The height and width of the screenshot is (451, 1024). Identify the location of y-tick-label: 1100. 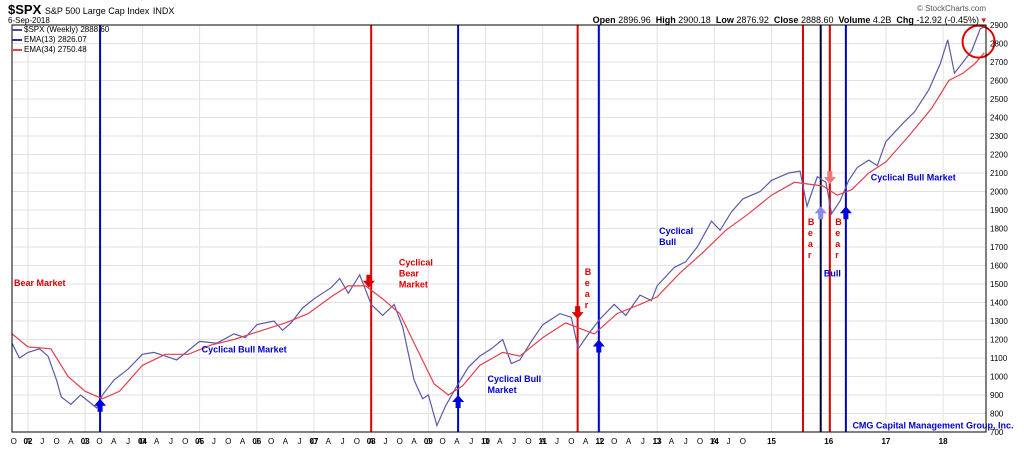
(999, 358).